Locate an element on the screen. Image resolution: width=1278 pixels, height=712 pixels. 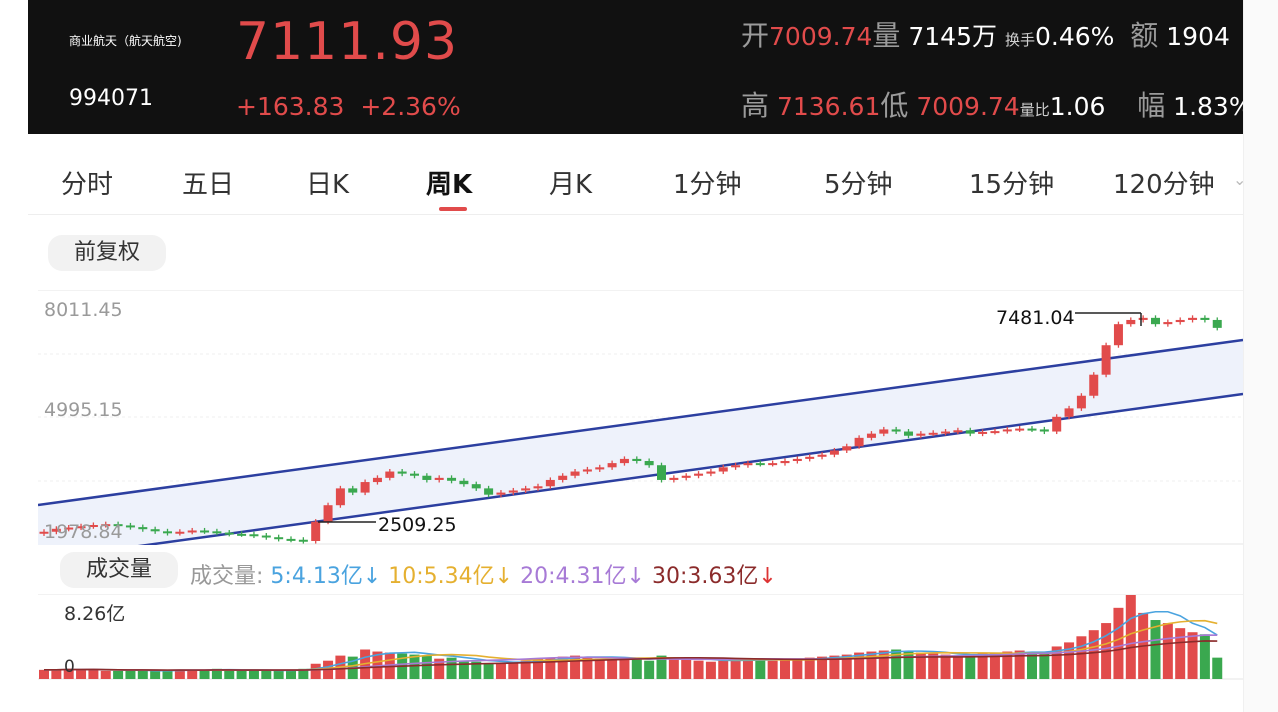
low-value: 7009.74 is located at coordinates (968, 106).